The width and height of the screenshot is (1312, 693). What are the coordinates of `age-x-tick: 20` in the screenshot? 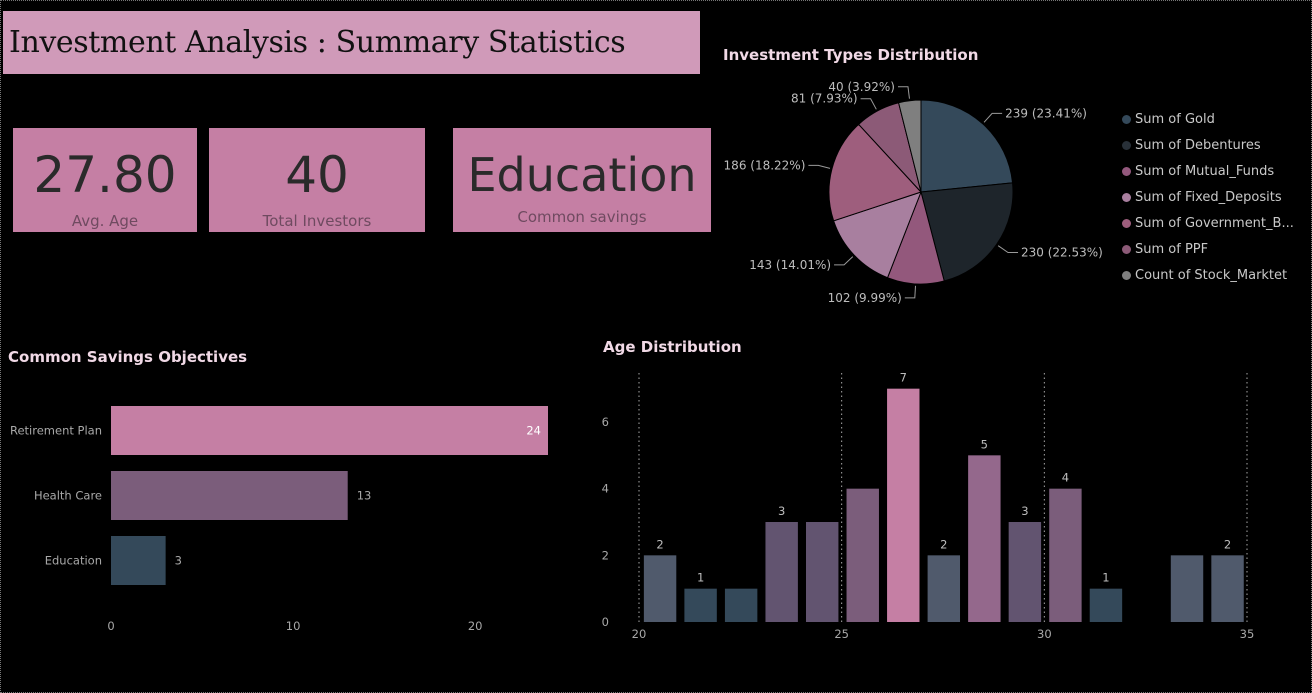 It's located at (639, 634).